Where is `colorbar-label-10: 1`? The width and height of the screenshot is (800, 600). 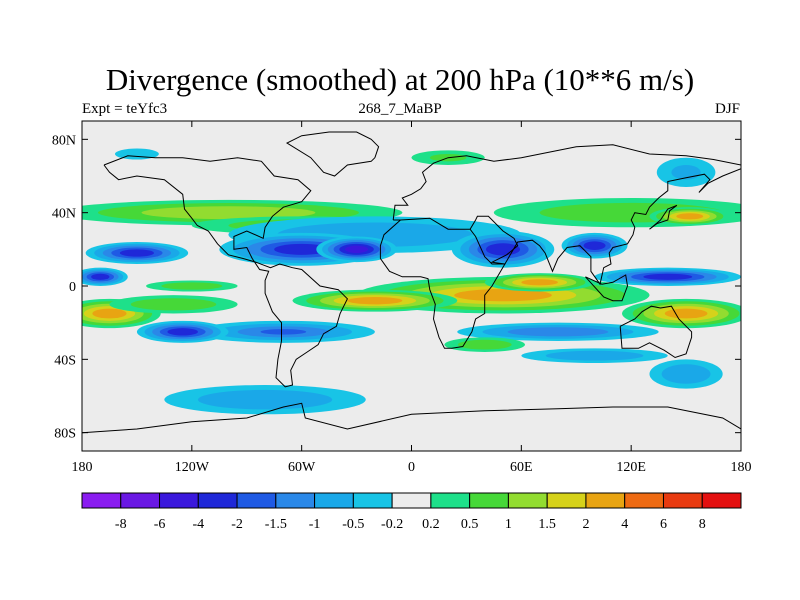
colorbar-label-10: 1 is located at coordinates (508, 524).